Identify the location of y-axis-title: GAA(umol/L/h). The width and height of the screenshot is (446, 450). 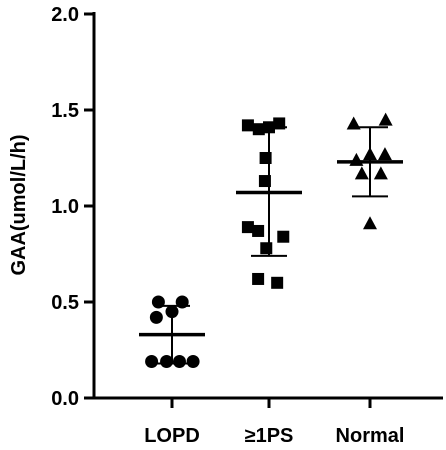
(19, 204).